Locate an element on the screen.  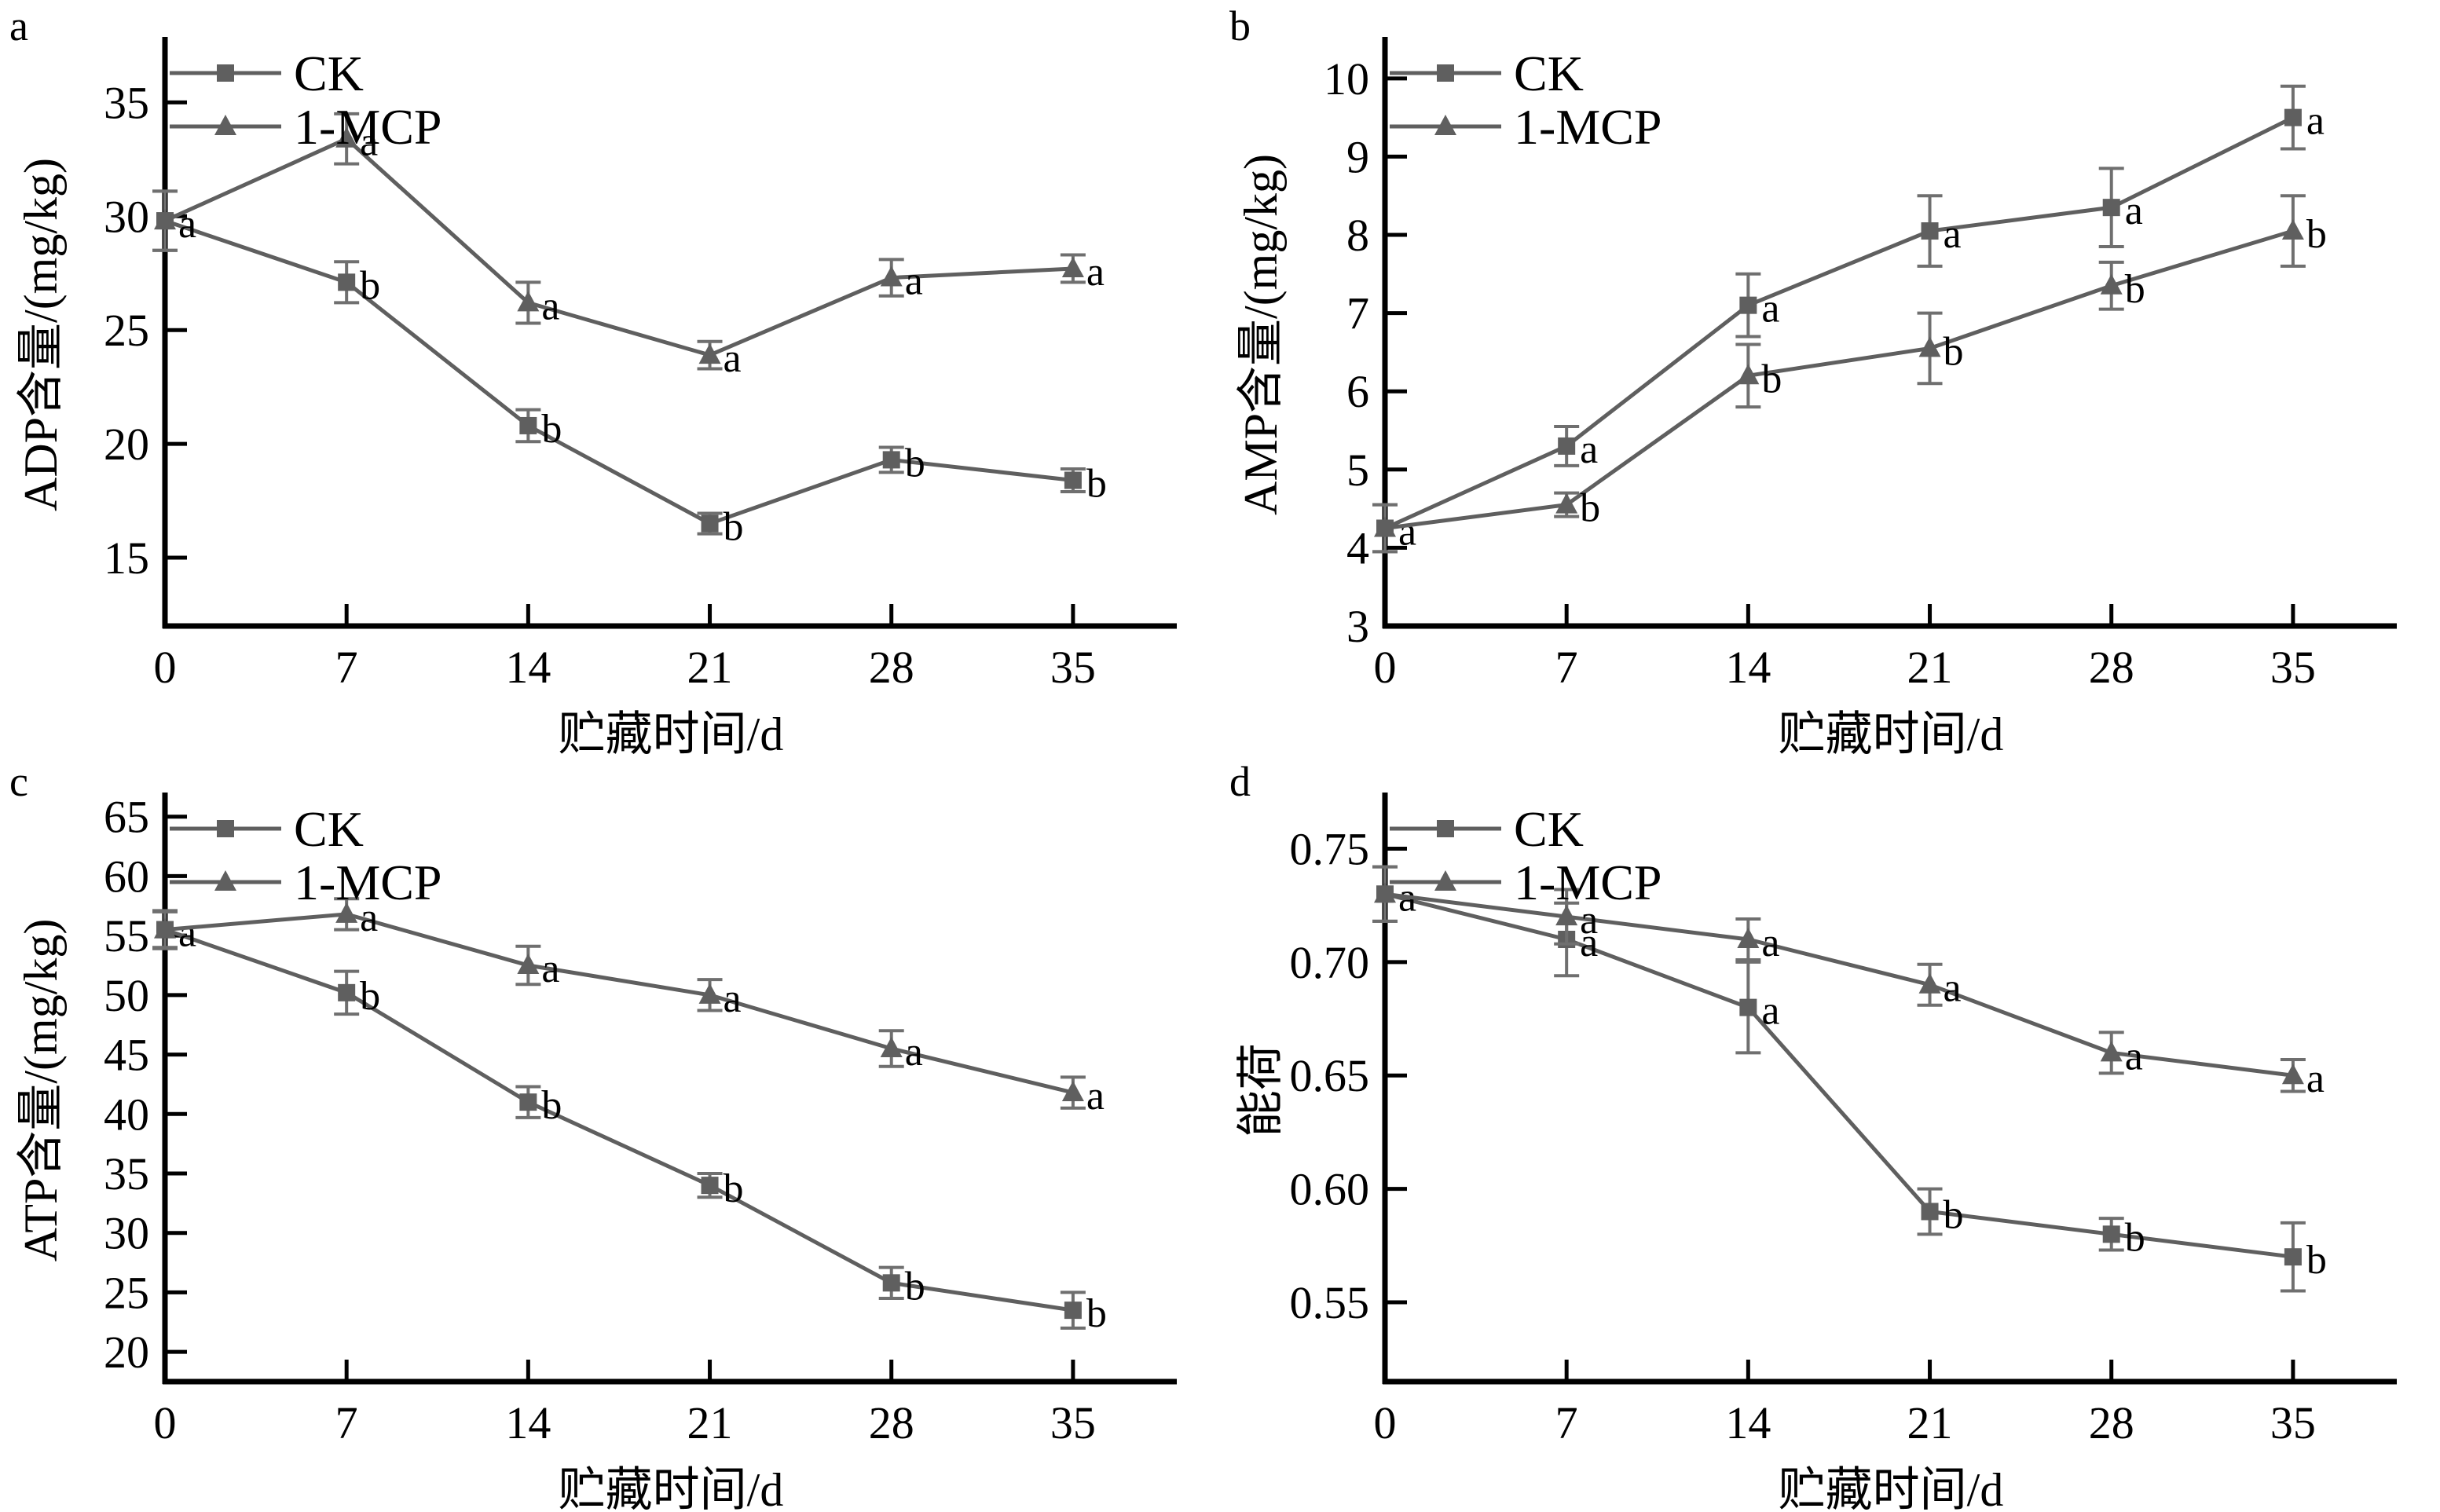
x-tick-label: 35 is located at coordinates (1073, 1422).